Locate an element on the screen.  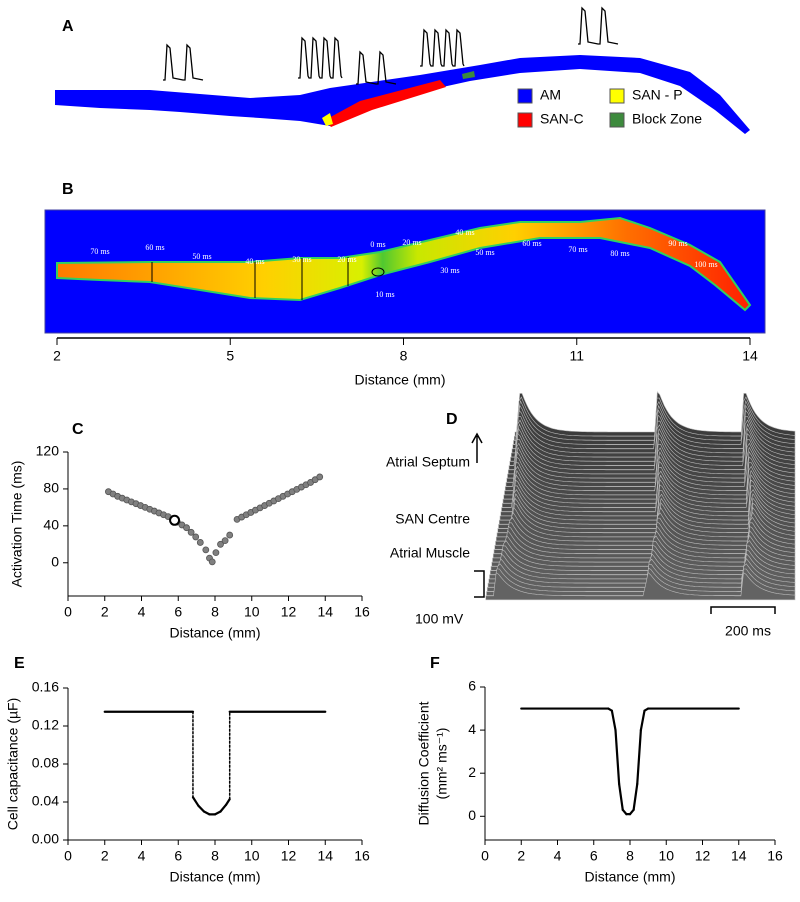
row-label: SAN Centre is located at coordinates (432, 519).